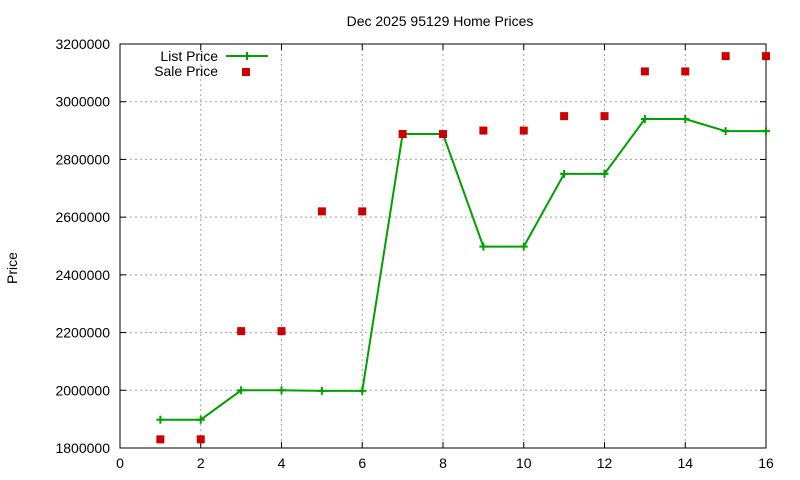 This screenshot has width=800, height=480. I want to click on legend-label: Sale Price, so click(186, 71).